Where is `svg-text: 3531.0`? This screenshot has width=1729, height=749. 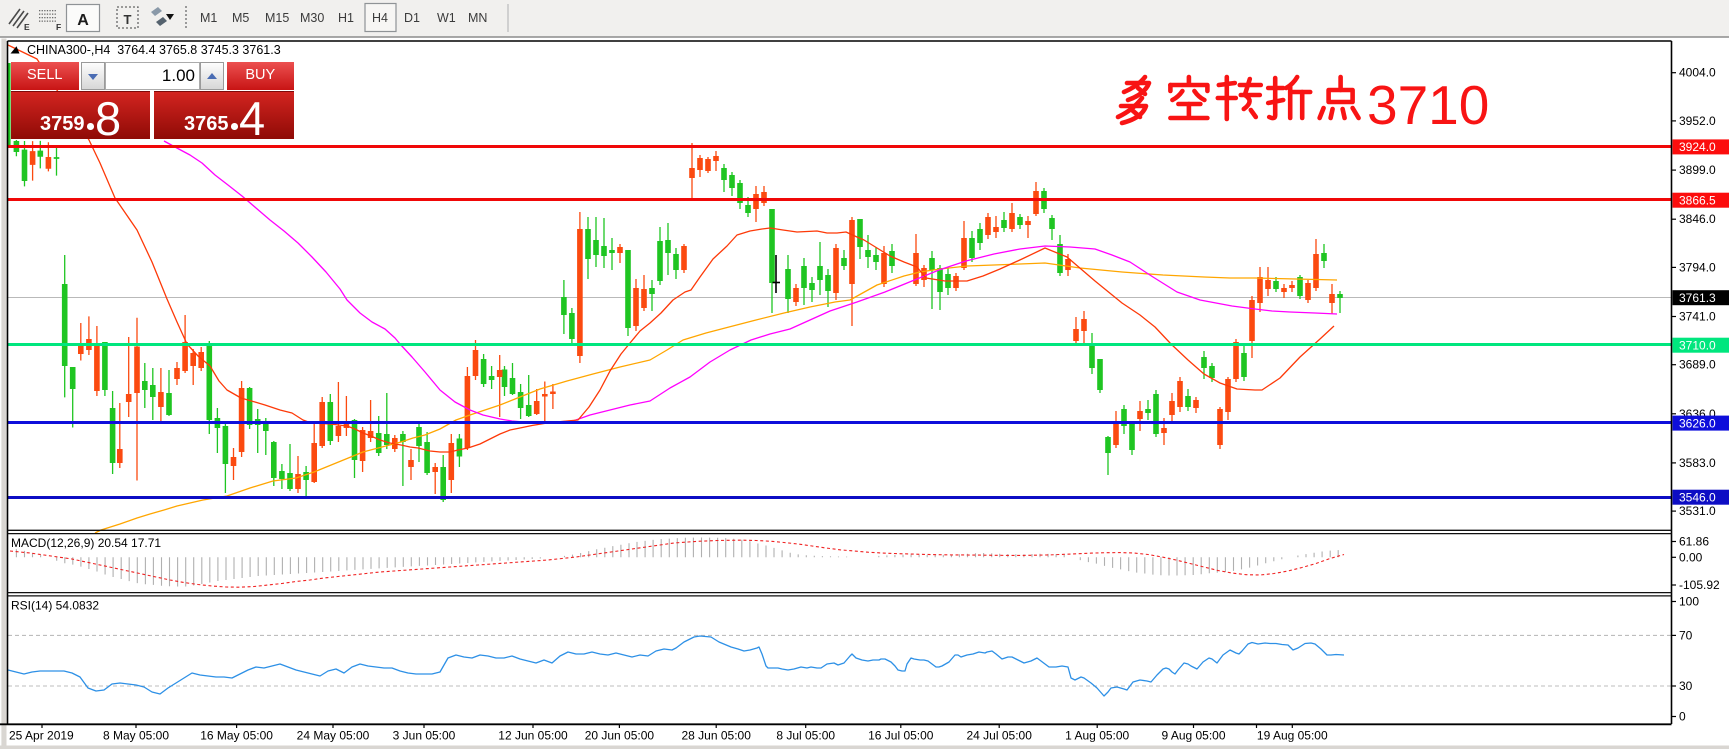
svg-text: 3531.0 is located at coordinates (1697, 511).